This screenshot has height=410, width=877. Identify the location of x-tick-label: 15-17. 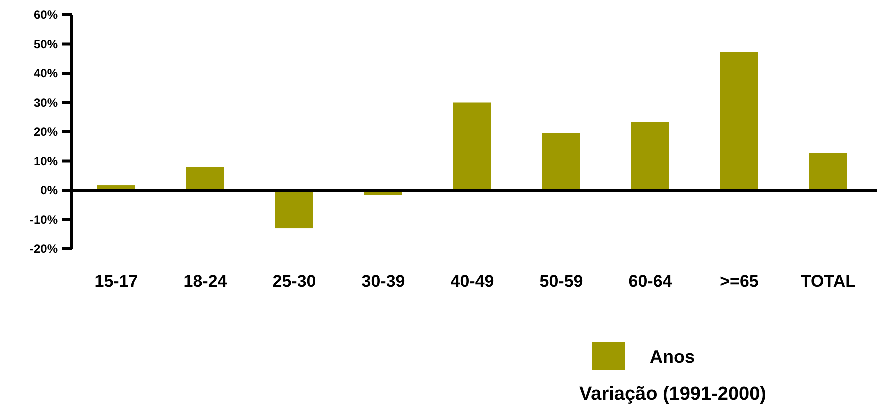
(116, 281).